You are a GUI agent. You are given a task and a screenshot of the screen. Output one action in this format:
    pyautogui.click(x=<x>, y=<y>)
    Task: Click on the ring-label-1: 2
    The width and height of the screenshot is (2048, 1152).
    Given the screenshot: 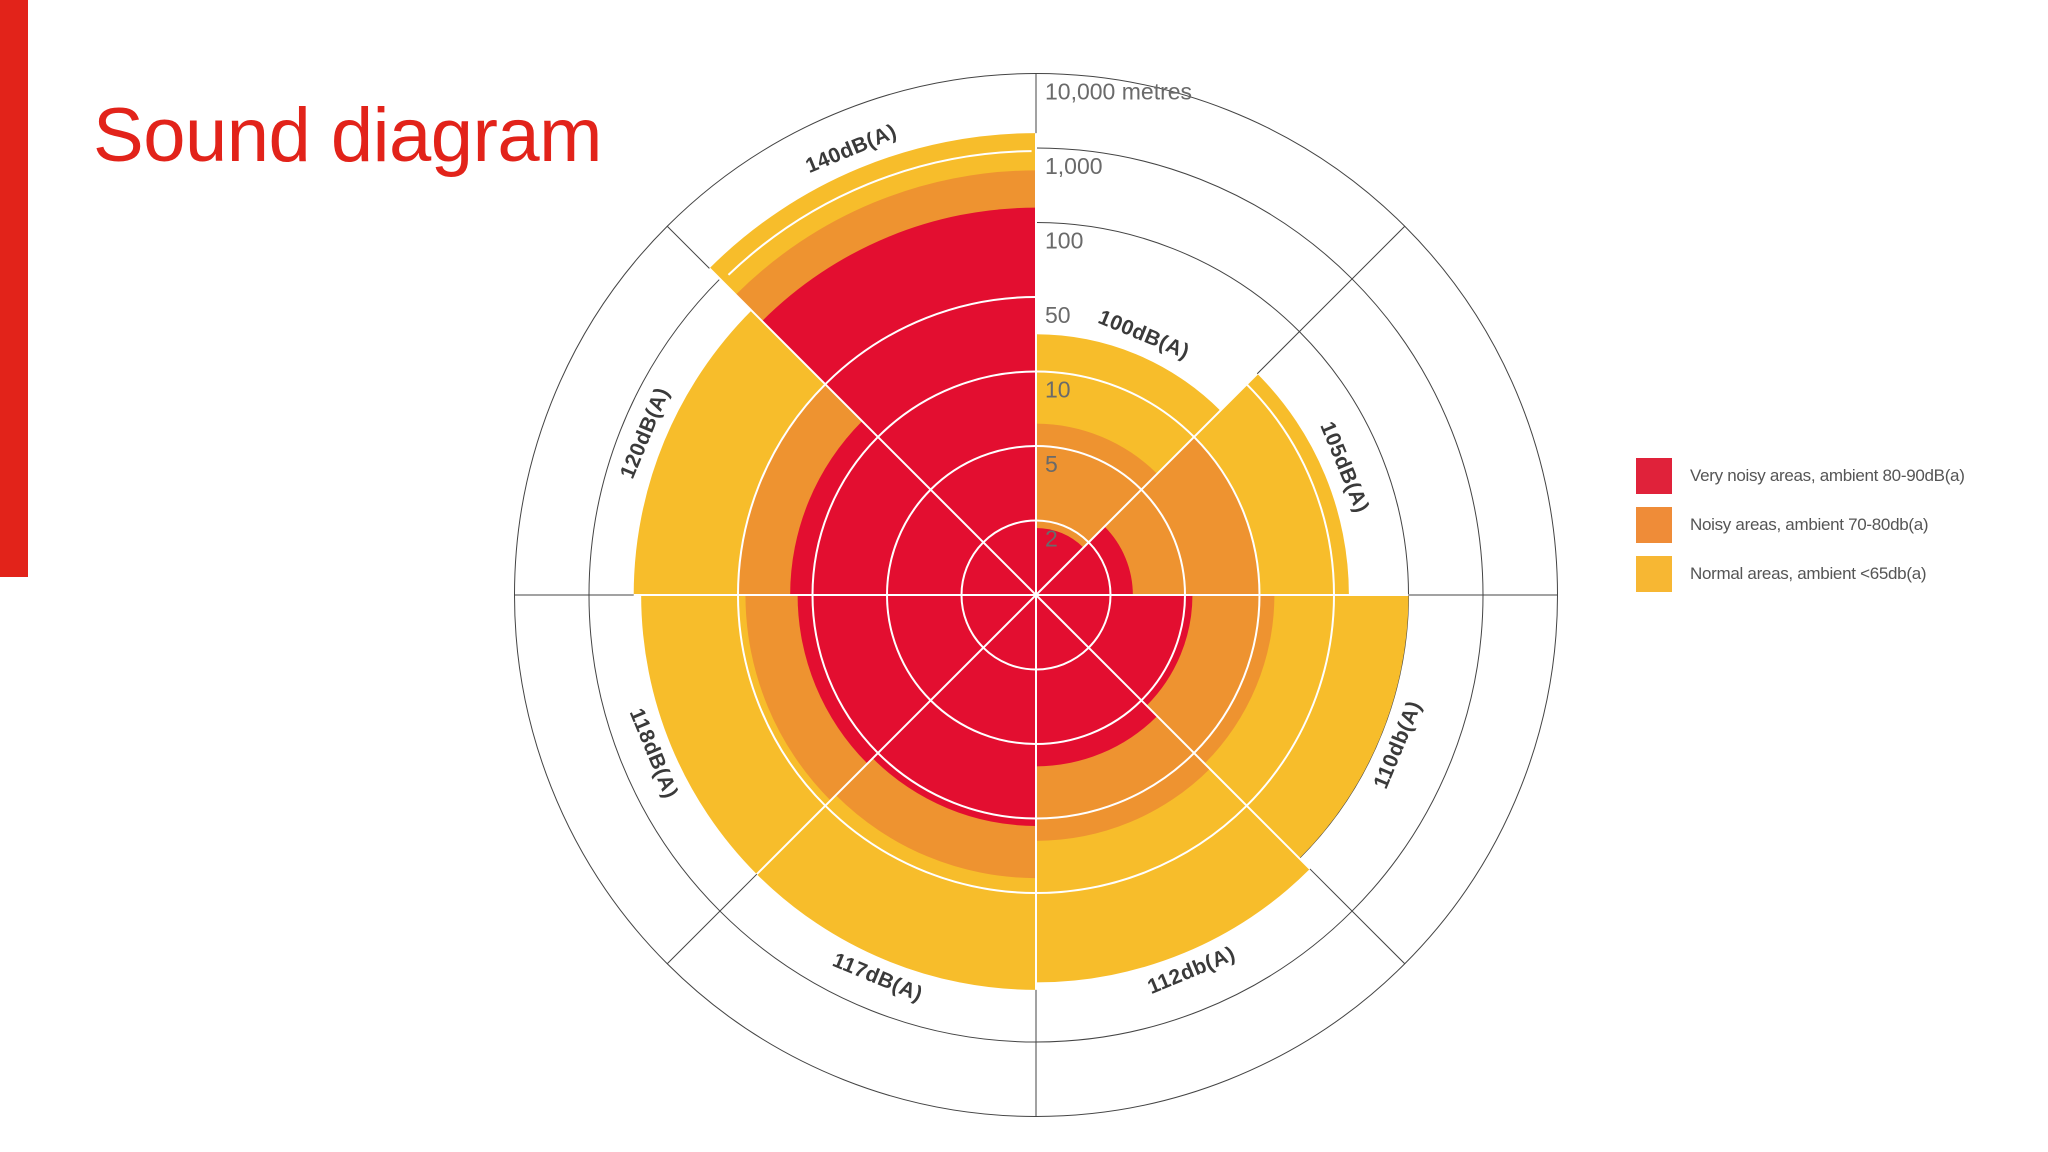 What is the action you would take?
    pyautogui.click(x=1051, y=539)
    